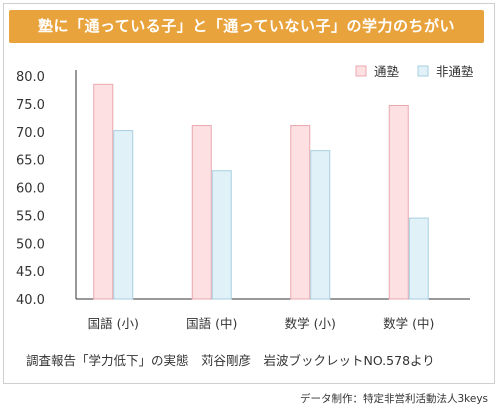  What do you see at coordinates (30, 244) in the screenshot?
I see `y-tick-label: 50.0` at bounding box center [30, 244].